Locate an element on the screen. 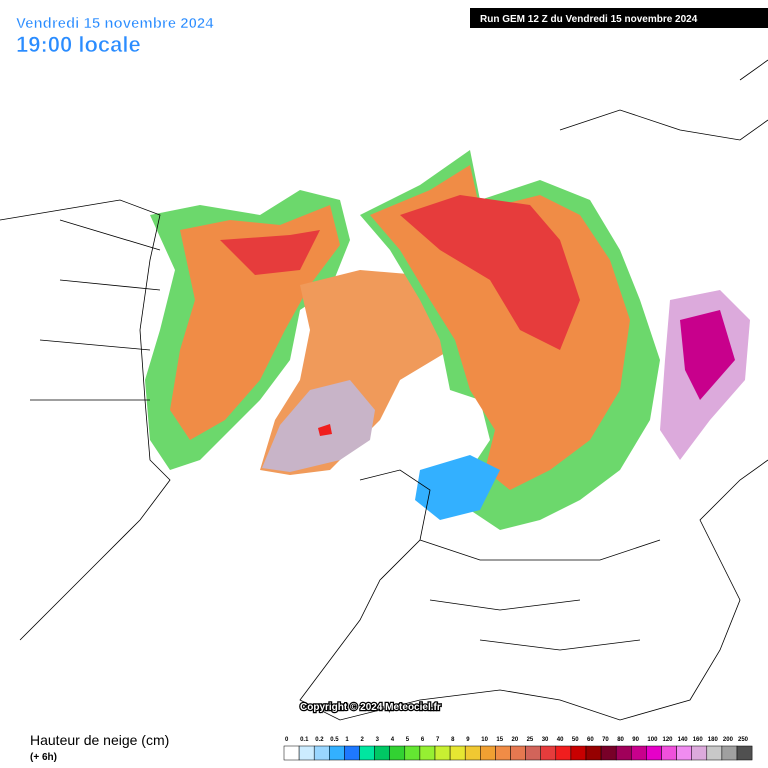 This screenshot has width=768, height=768. scale-label: 6 is located at coordinates (423, 740).